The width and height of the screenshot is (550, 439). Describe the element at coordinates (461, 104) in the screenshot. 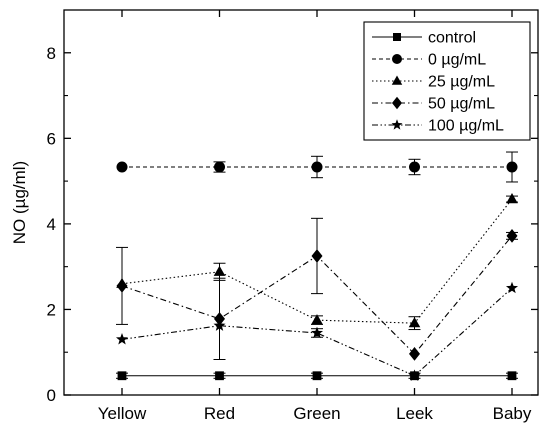

I see `legend-label: 50 µg/mL` at that location.